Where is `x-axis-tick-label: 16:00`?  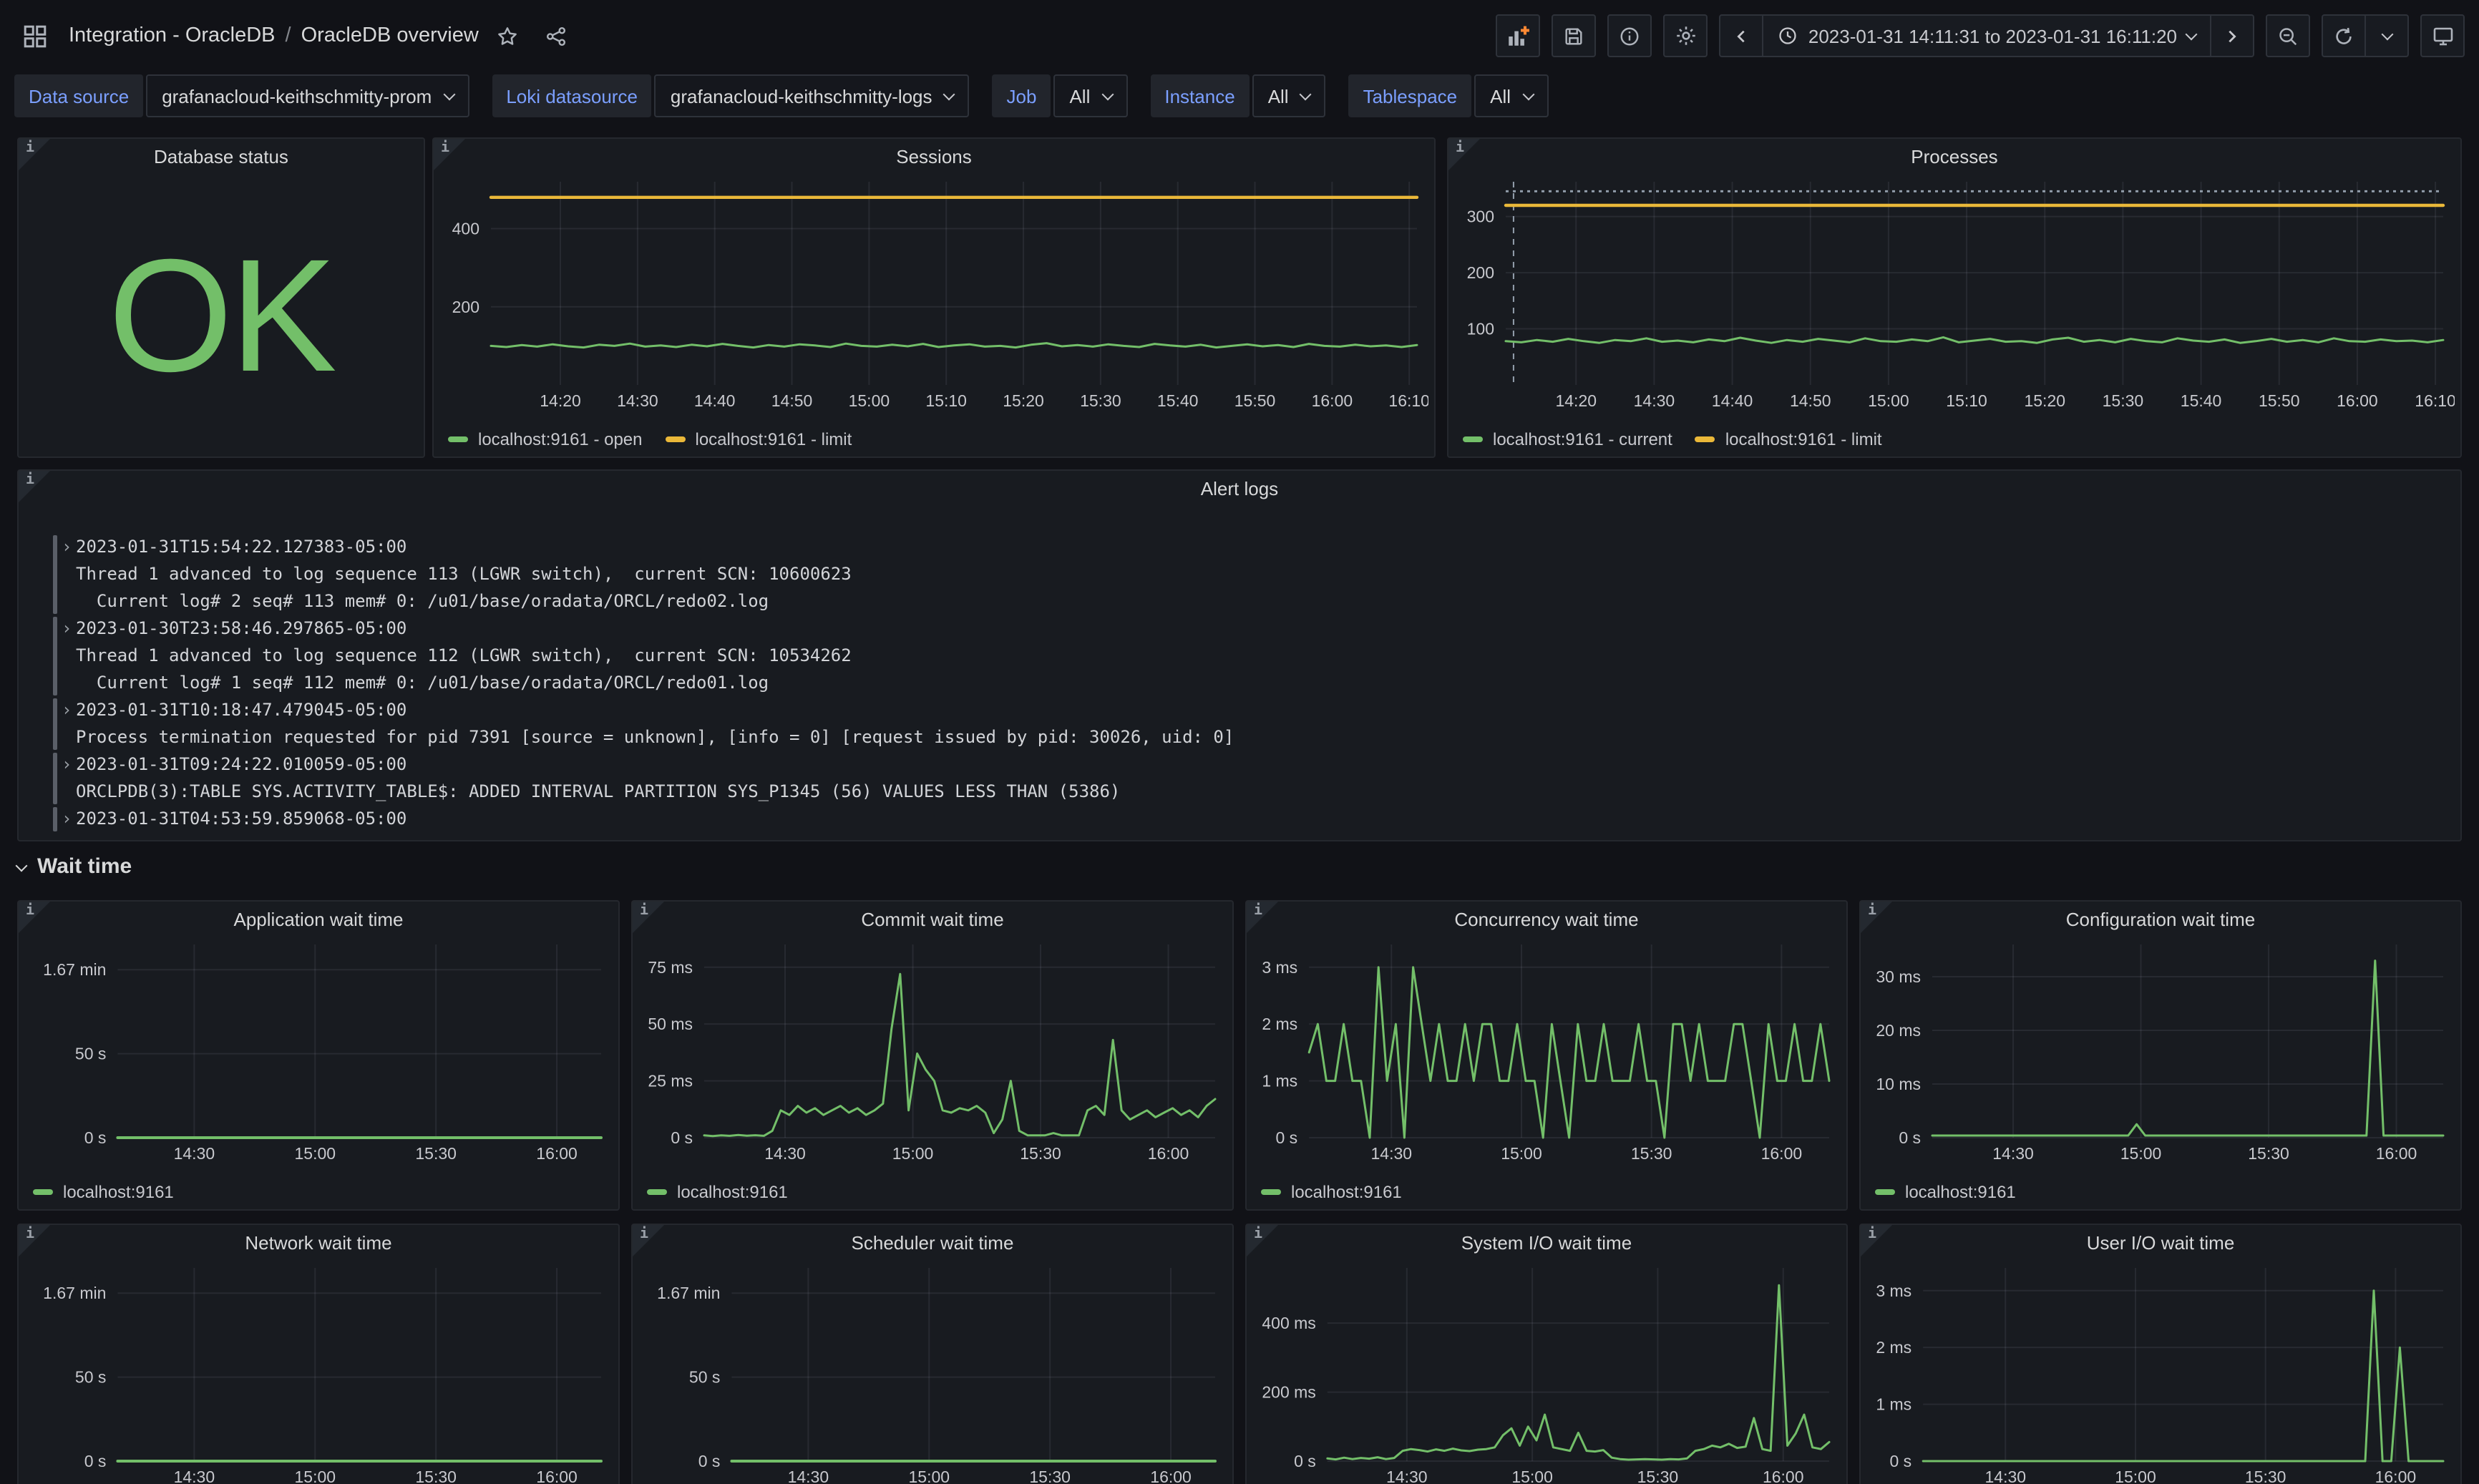 x-axis-tick-label: 16:00 is located at coordinates (1332, 401).